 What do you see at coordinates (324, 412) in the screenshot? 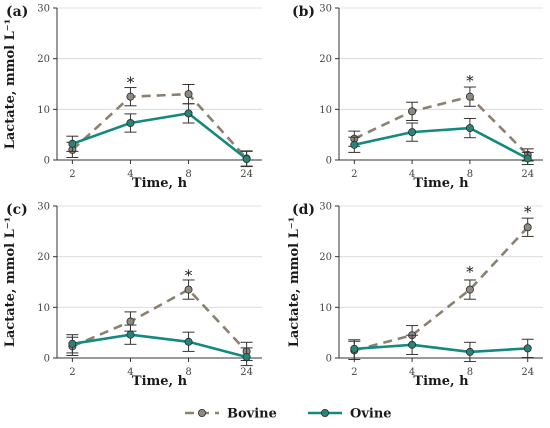
I see `legend-marker-ovine` at bounding box center [324, 412].